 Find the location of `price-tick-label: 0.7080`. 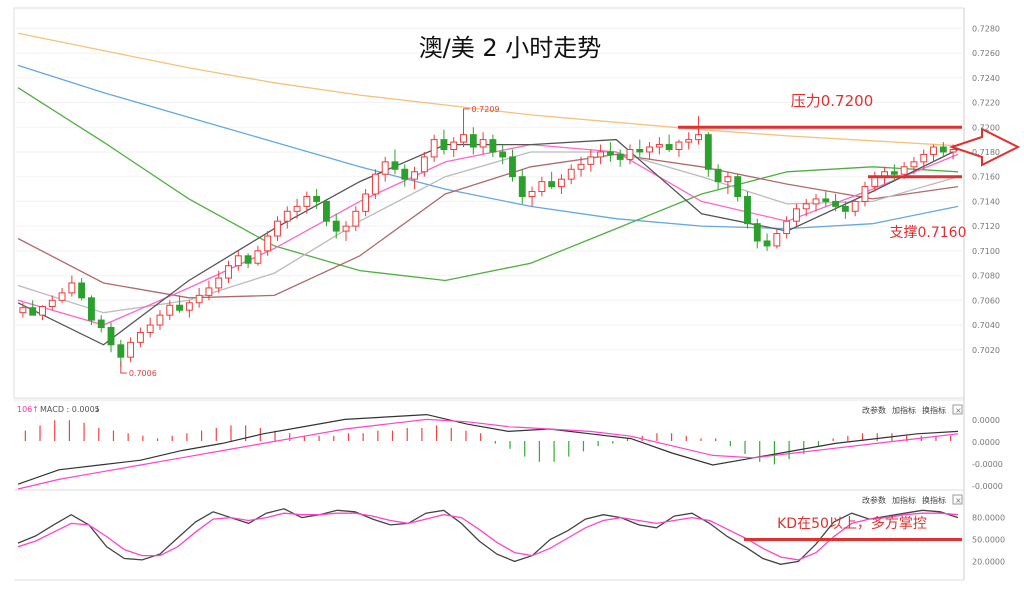

price-tick-label: 0.7080 is located at coordinates (986, 276).